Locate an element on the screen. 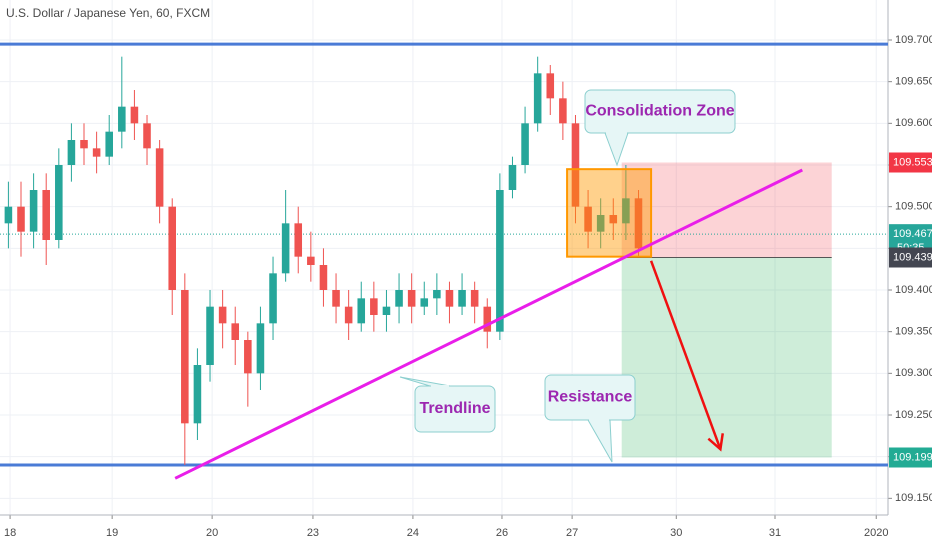 Image resolution: width=932 pixels, height=550 pixels. x-tick-label: 30 is located at coordinates (676, 533).